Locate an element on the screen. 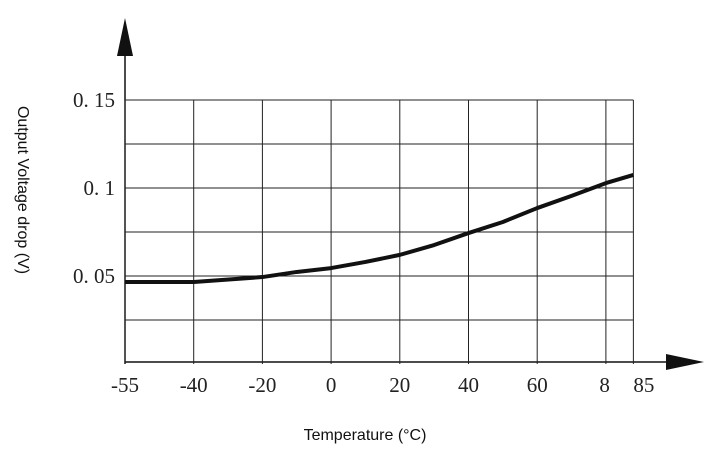 This screenshot has width=714, height=450. x-tick-label: 40 is located at coordinates (468, 385).